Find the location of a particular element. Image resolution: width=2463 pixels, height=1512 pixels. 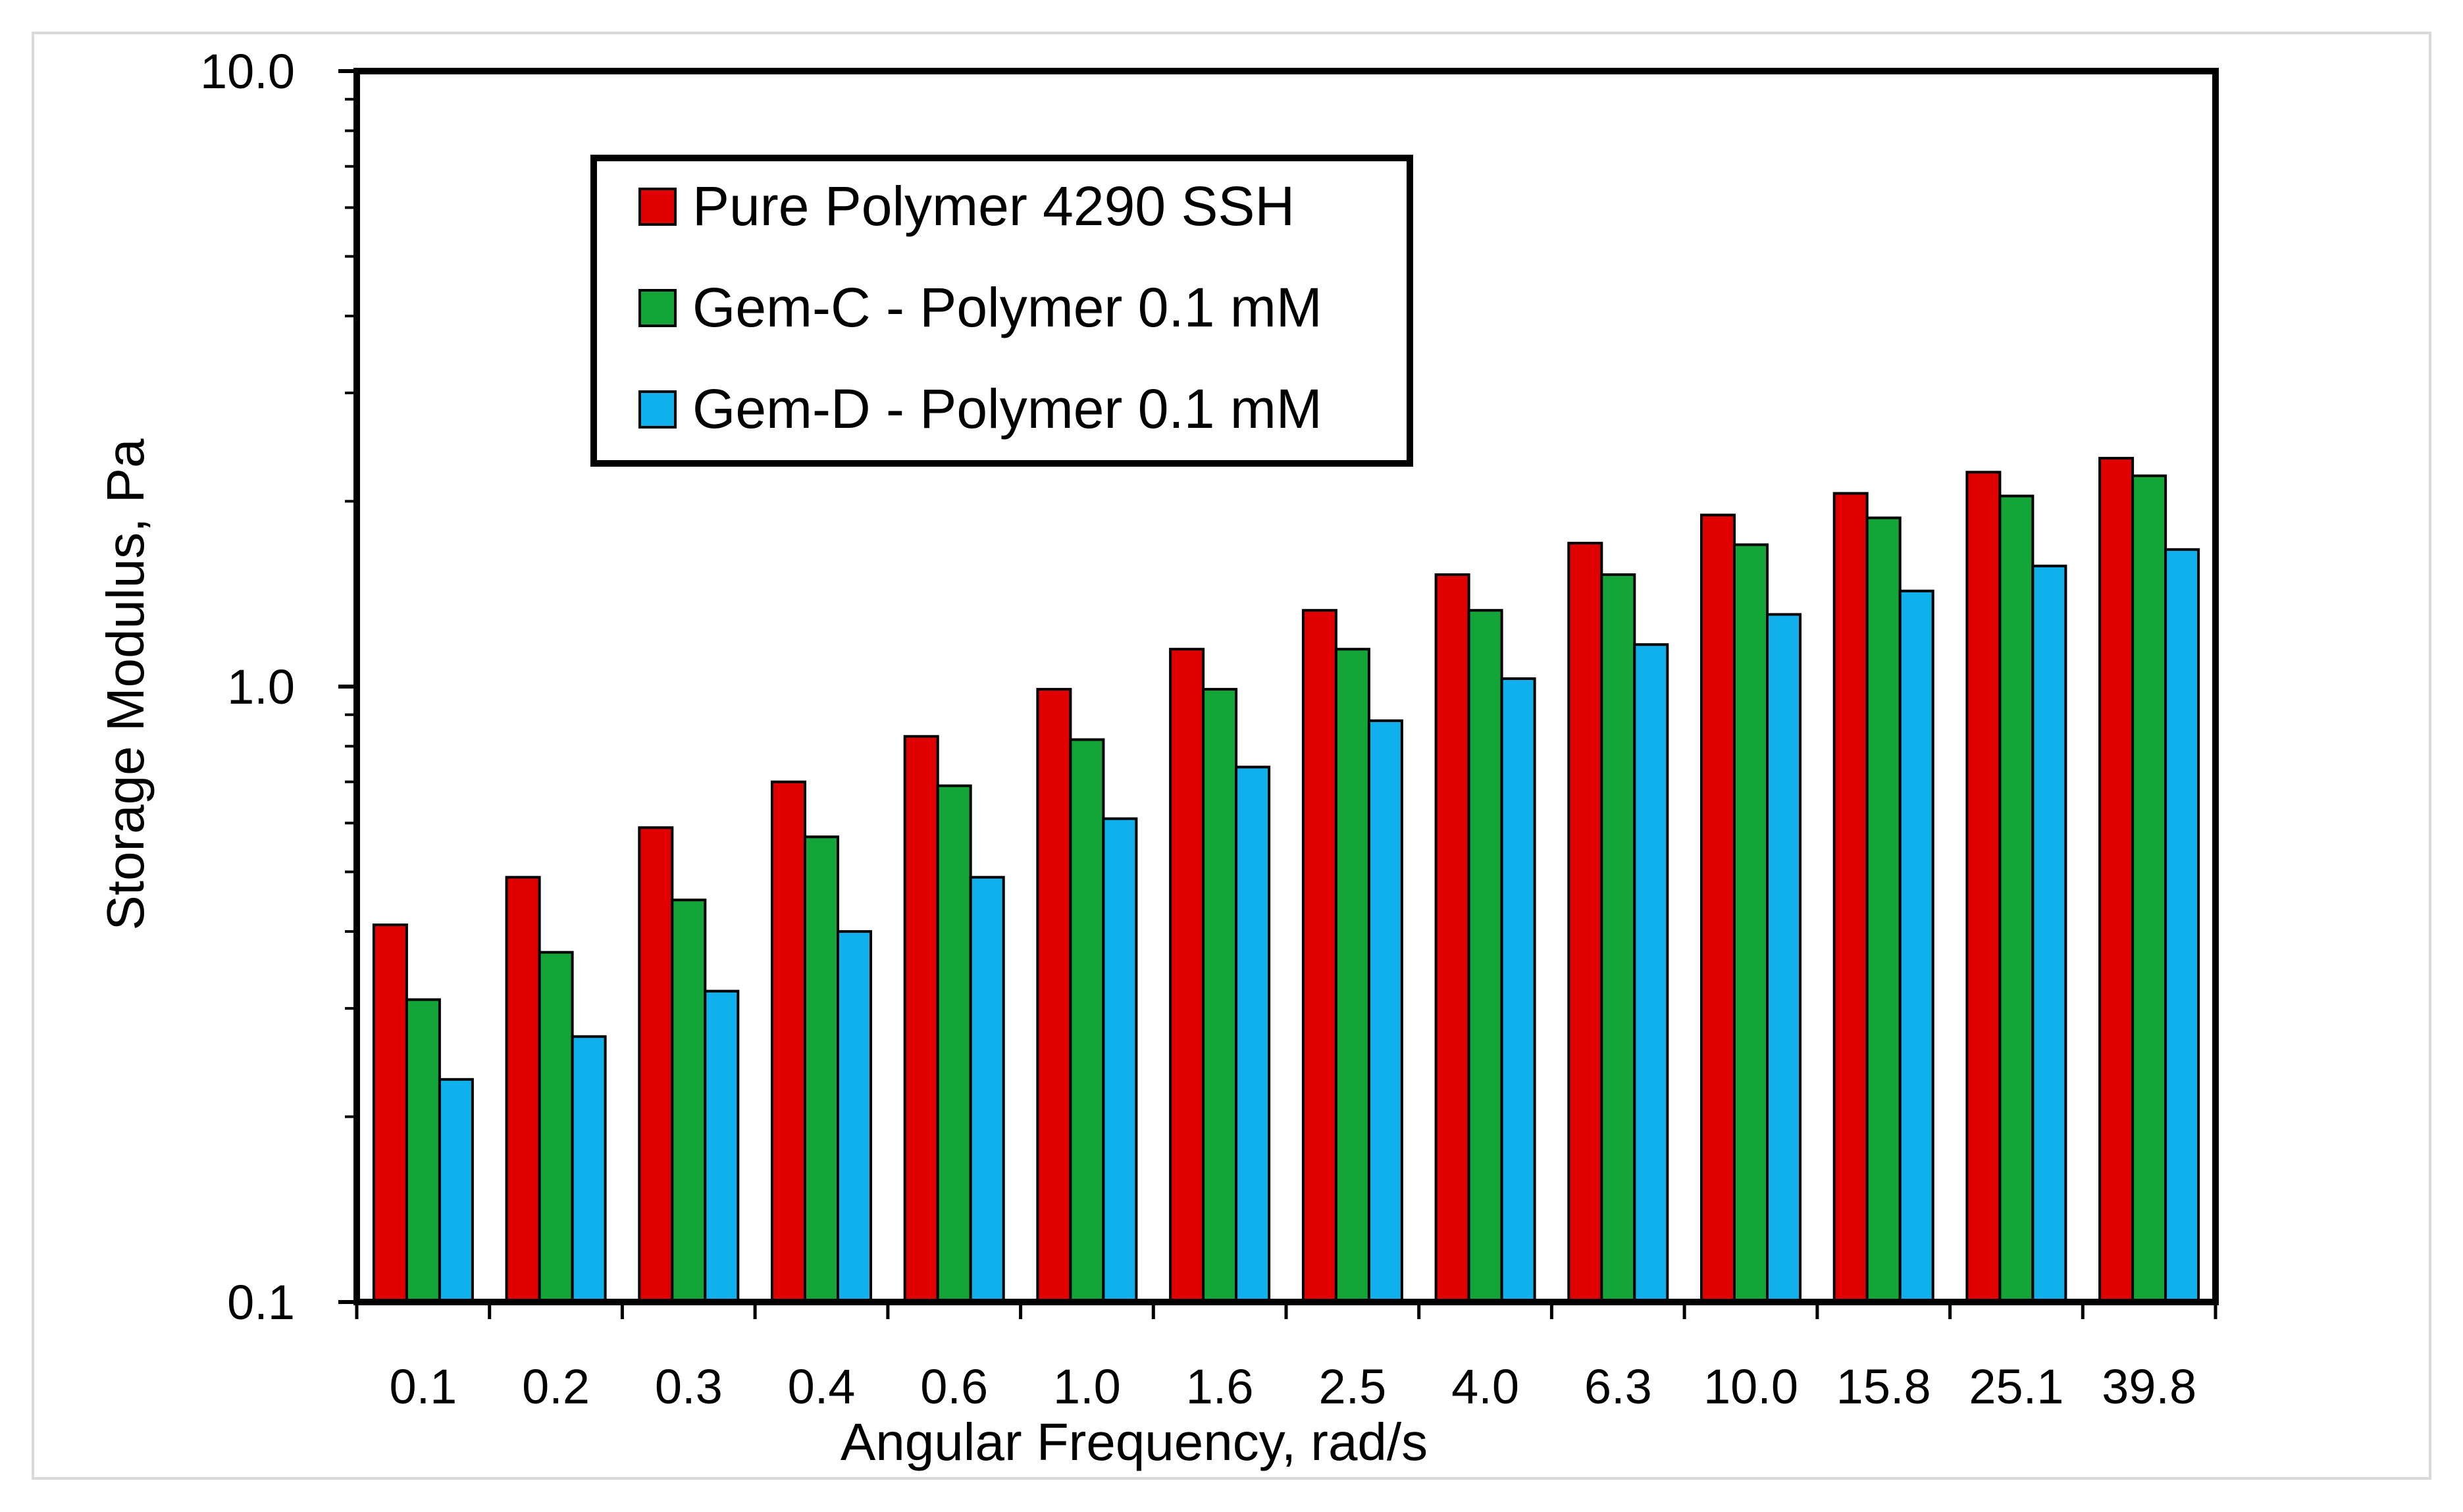

bar-s1-39.8 is located at coordinates (2116, 880).